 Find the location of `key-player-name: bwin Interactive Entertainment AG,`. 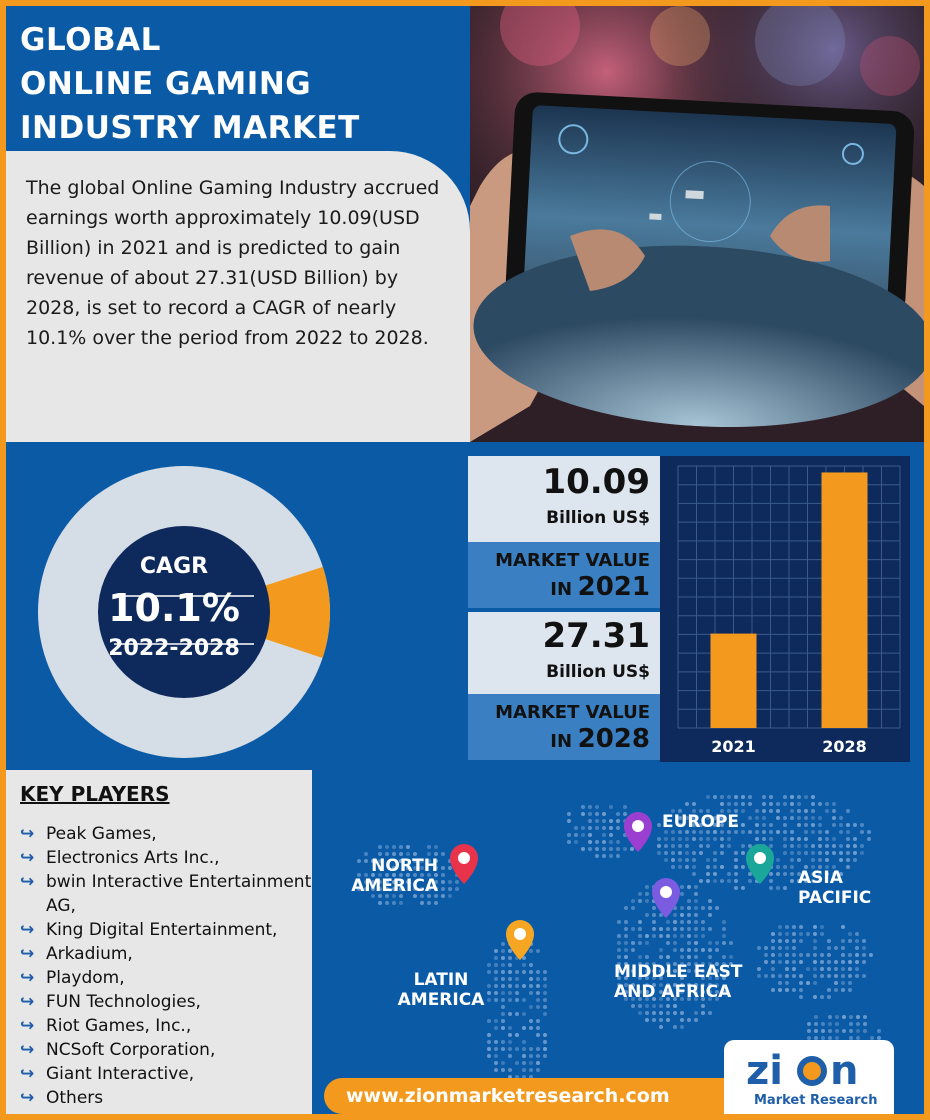

key-player-name: bwin Interactive Entertainment AG, is located at coordinates (179, 894).